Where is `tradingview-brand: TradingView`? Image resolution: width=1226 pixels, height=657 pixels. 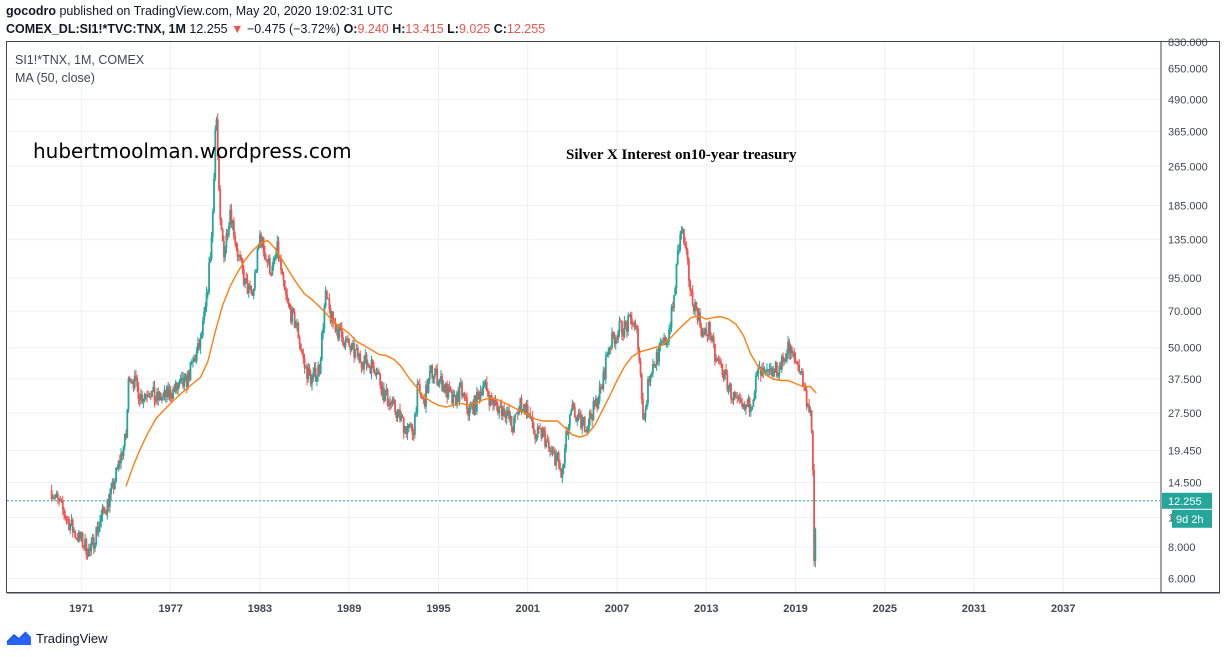
tradingview-brand: TradingView is located at coordinates (57, 638).